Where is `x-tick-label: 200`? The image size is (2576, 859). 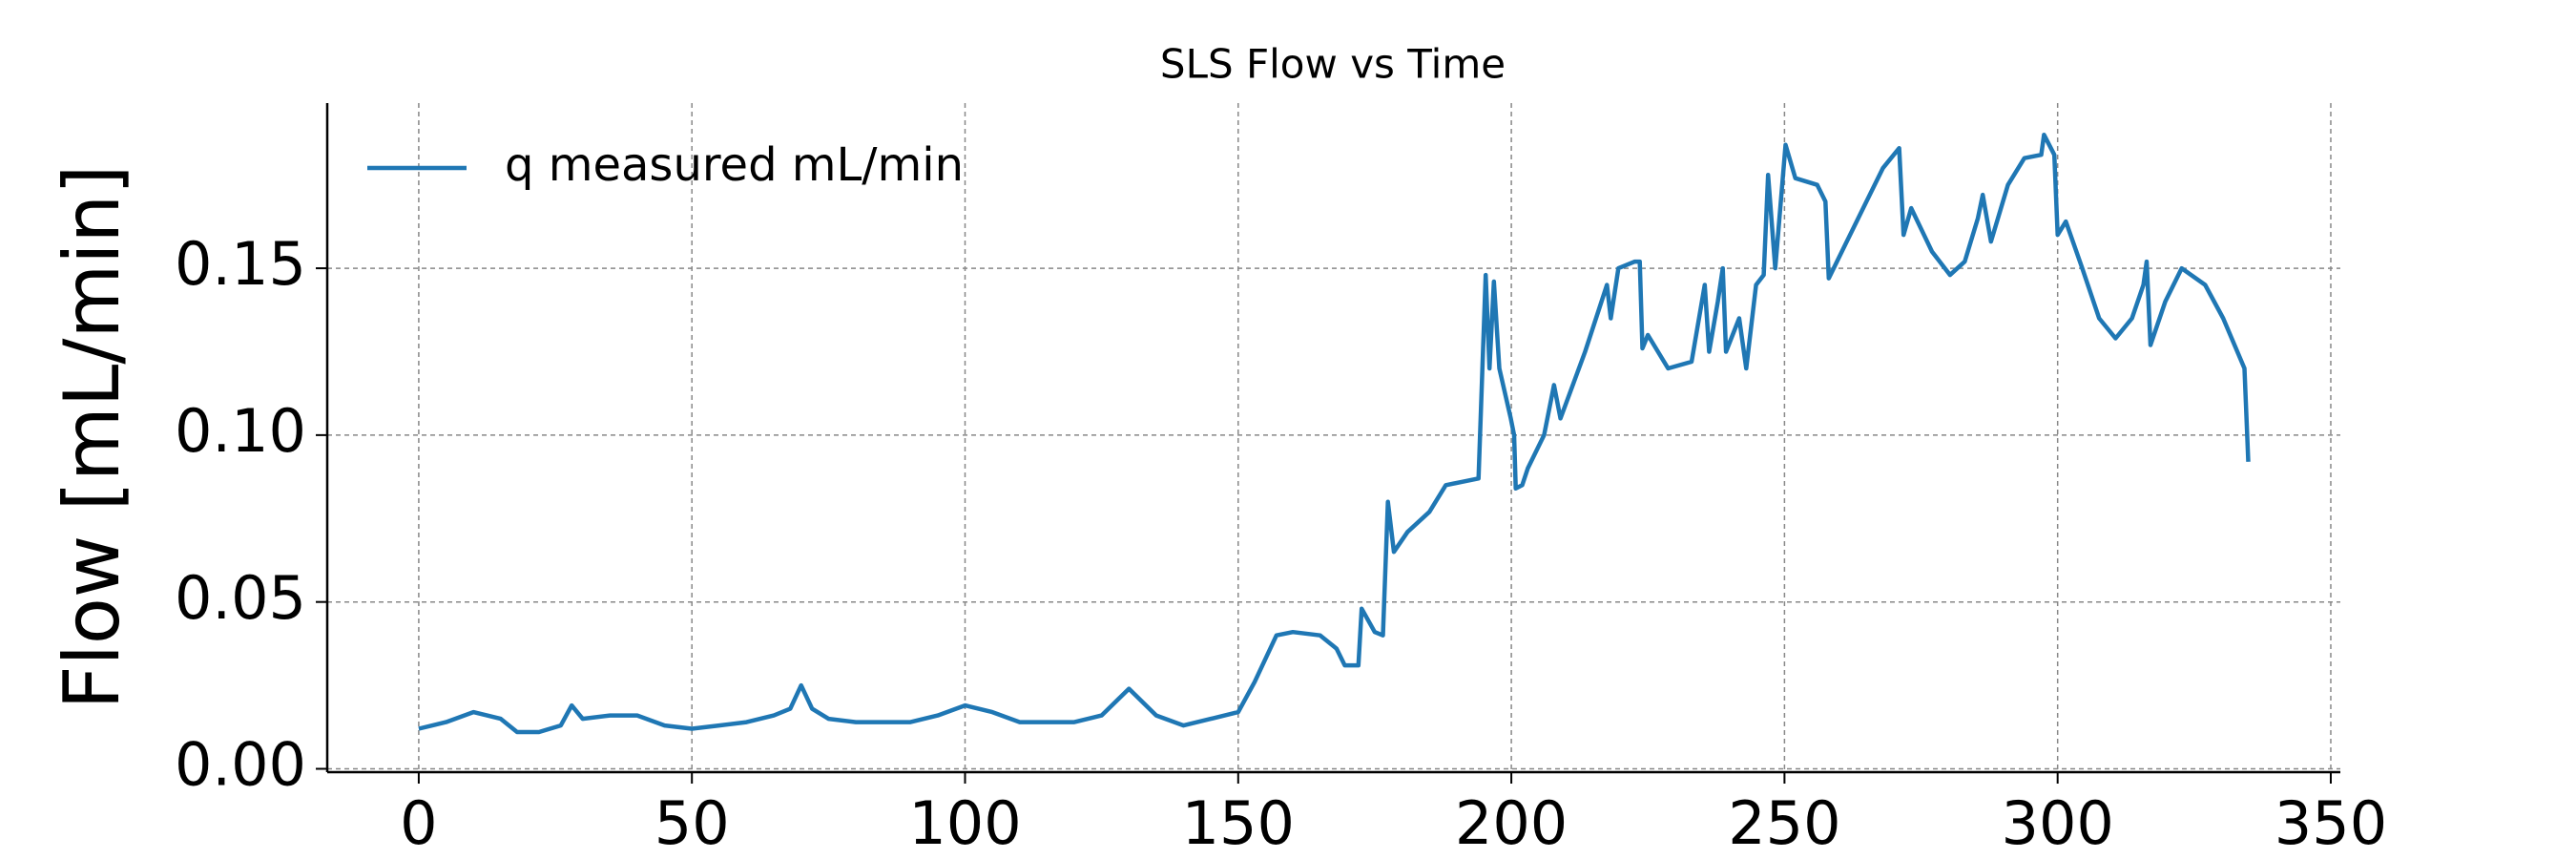
x-tick-label: 200 is located at coordinates (1511, 823).